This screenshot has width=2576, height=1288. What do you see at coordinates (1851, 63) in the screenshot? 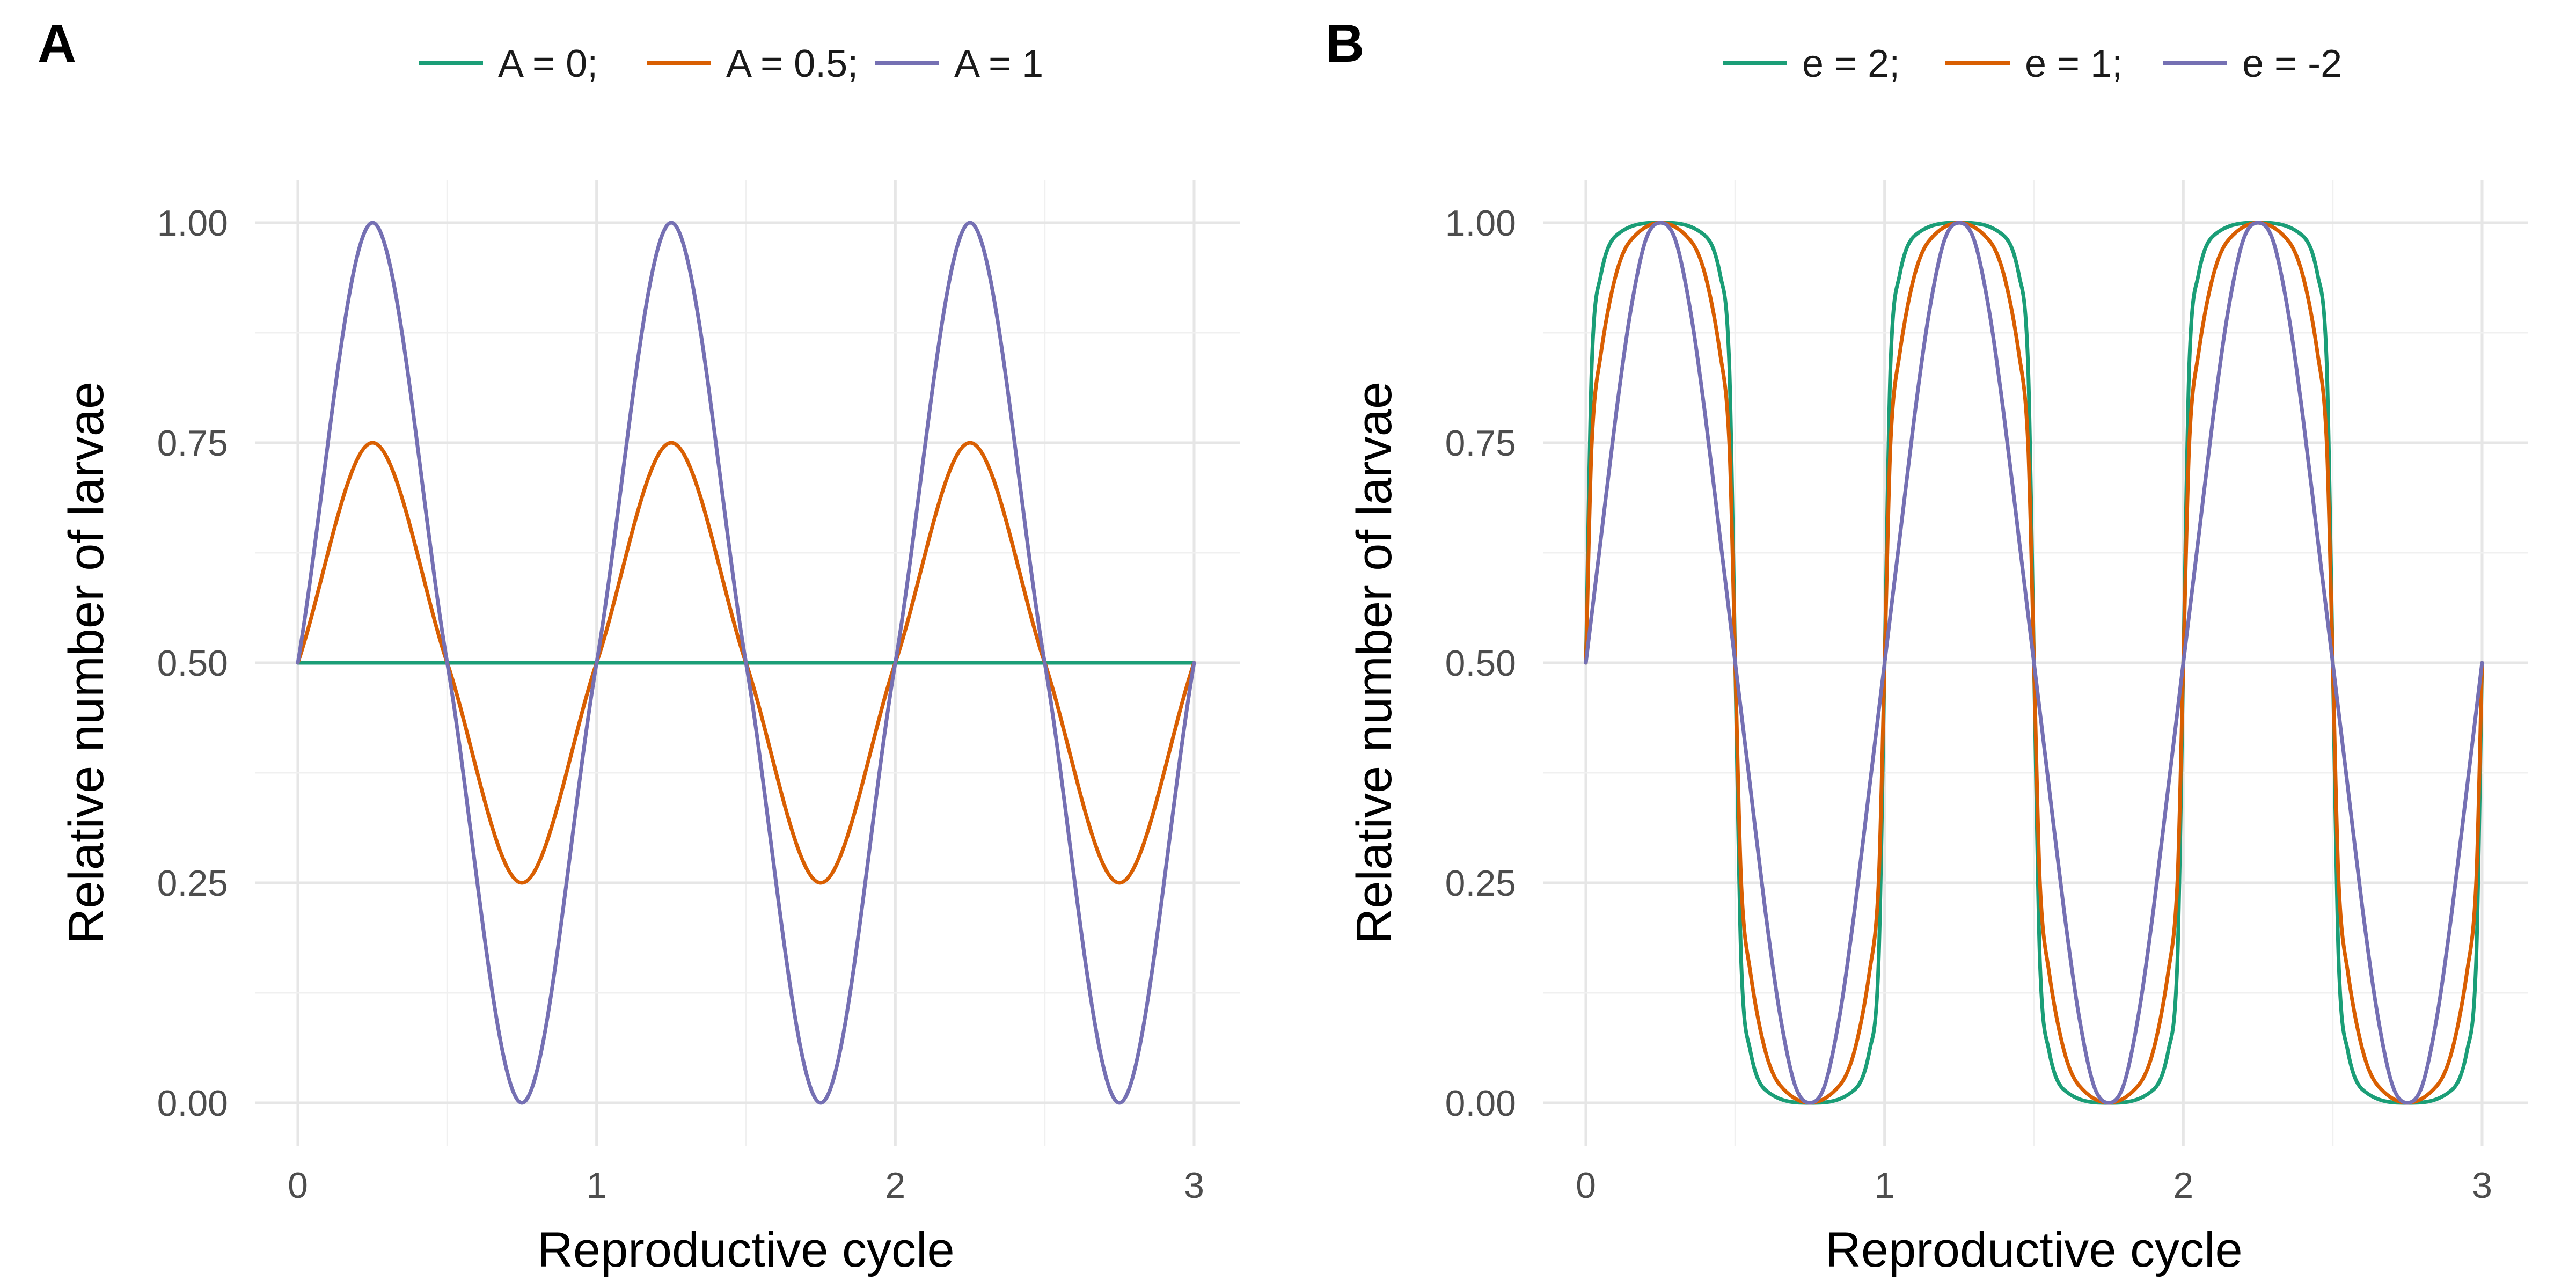
I see `legend-label-1: e = 2;` at bounding box center [1851, 63].